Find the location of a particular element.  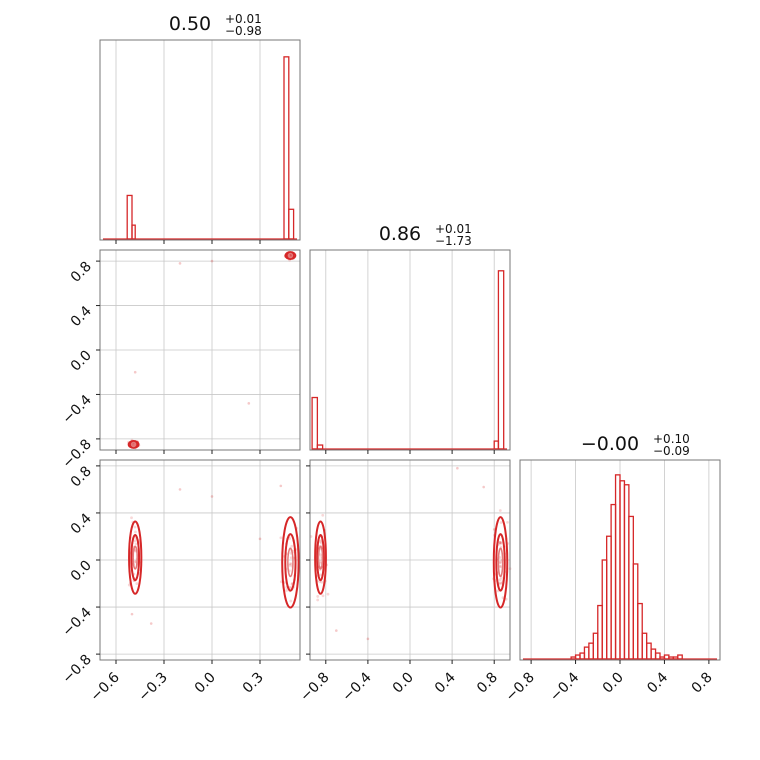

title-value: 0.50 is located at coordinates (190, 24).